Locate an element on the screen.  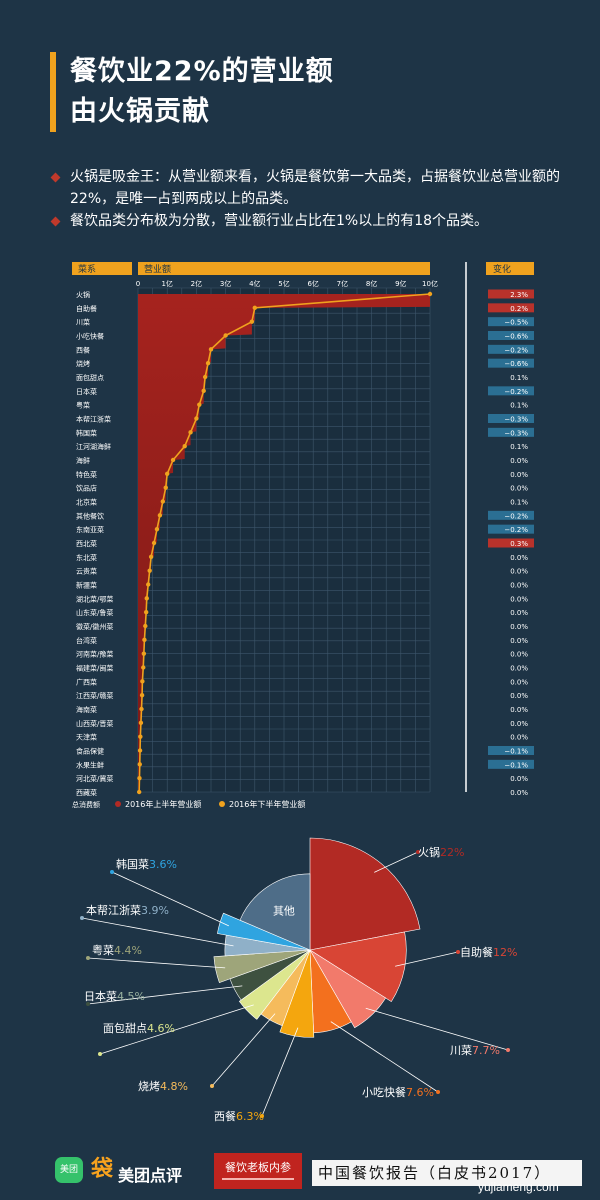
category-label: 东北菜 is located at coordinates (86, 557).